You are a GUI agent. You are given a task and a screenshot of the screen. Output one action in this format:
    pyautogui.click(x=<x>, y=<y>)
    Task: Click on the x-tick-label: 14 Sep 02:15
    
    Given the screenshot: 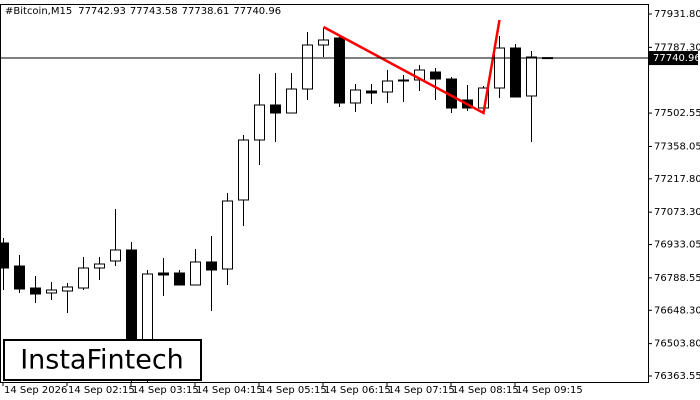 What is the action you would take?
    pyautogui.click(x=101, y=390)
    